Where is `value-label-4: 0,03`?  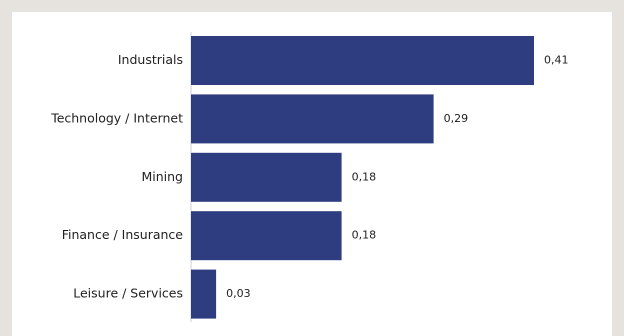
value-label-4: 0,03 is located at coordinates (238, 293).